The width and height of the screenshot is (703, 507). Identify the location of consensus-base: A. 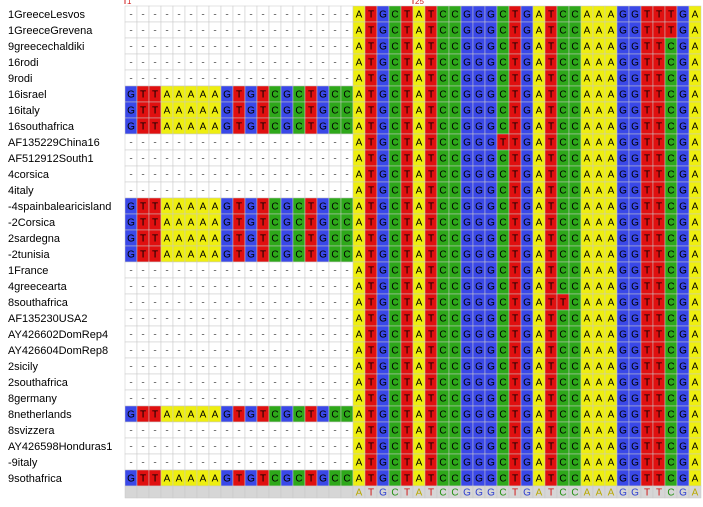
(599, 493).